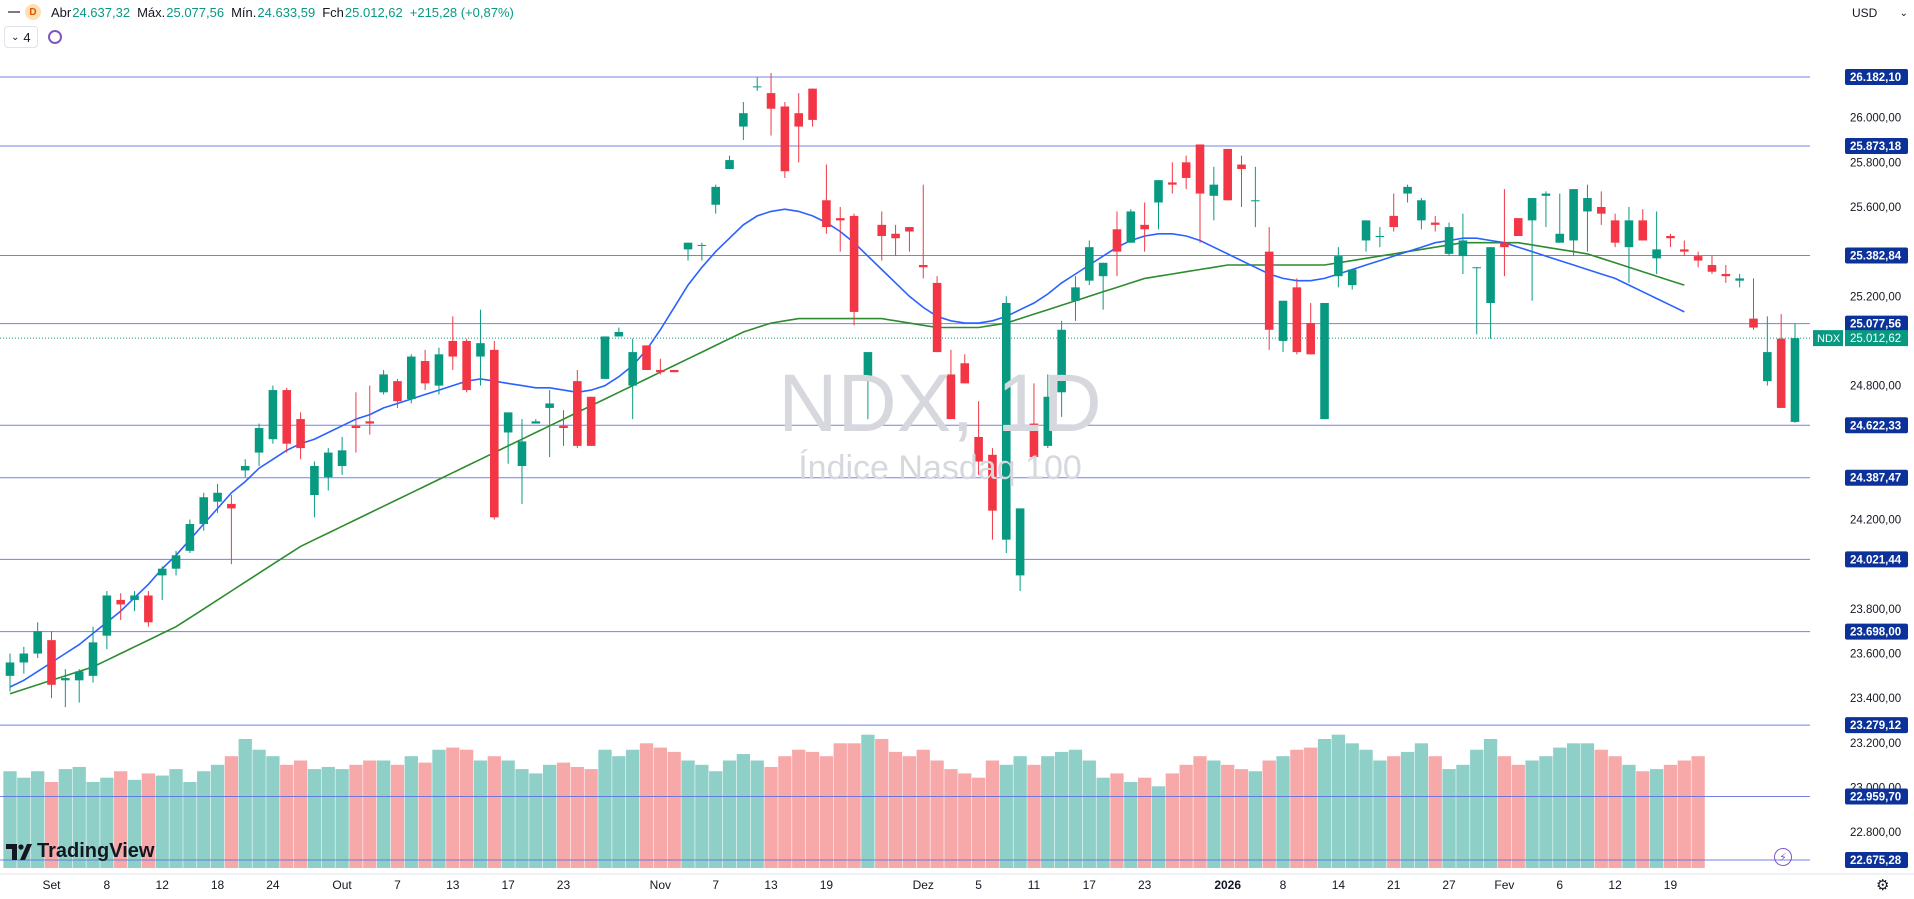  What do you see at coordinates (96, 851) in the screenshot?
I see `brand-name: TradingView` at bounding box center [96, 851].